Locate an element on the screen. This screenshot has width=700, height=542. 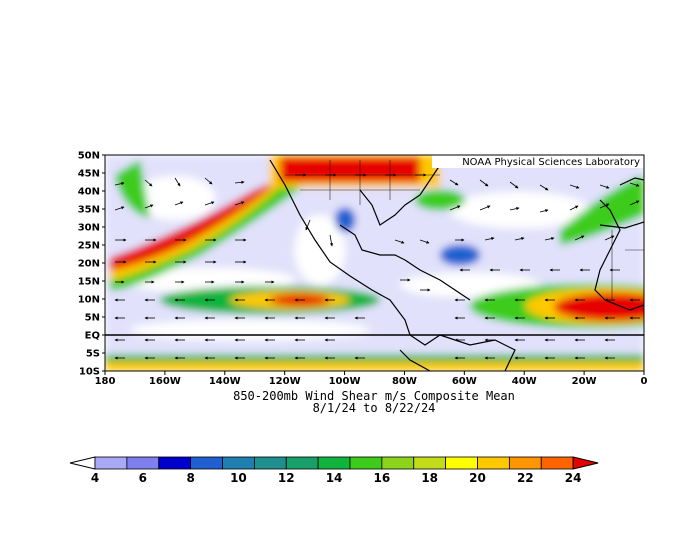
lat-label: 40N is located at coordinates (89, 192).